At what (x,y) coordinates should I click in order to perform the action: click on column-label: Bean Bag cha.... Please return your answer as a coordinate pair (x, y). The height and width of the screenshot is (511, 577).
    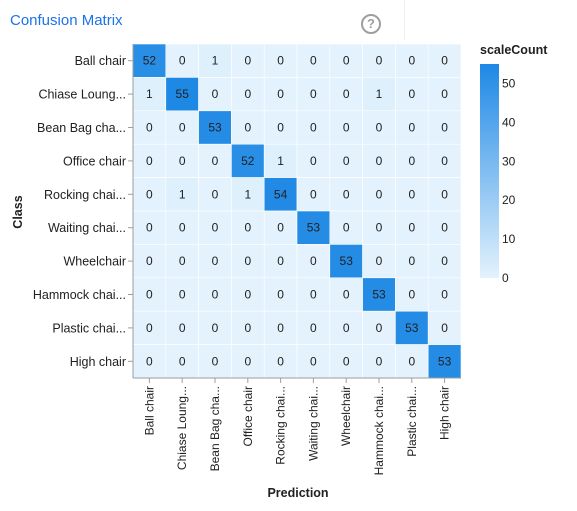
    Looking at the image, I should click on (215, 428).